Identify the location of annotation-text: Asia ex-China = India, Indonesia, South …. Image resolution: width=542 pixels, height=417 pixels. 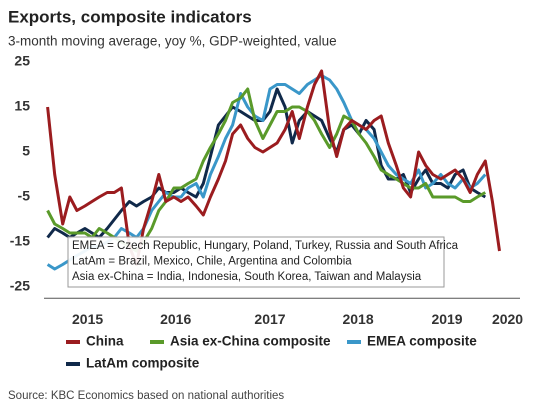
(247, 277).